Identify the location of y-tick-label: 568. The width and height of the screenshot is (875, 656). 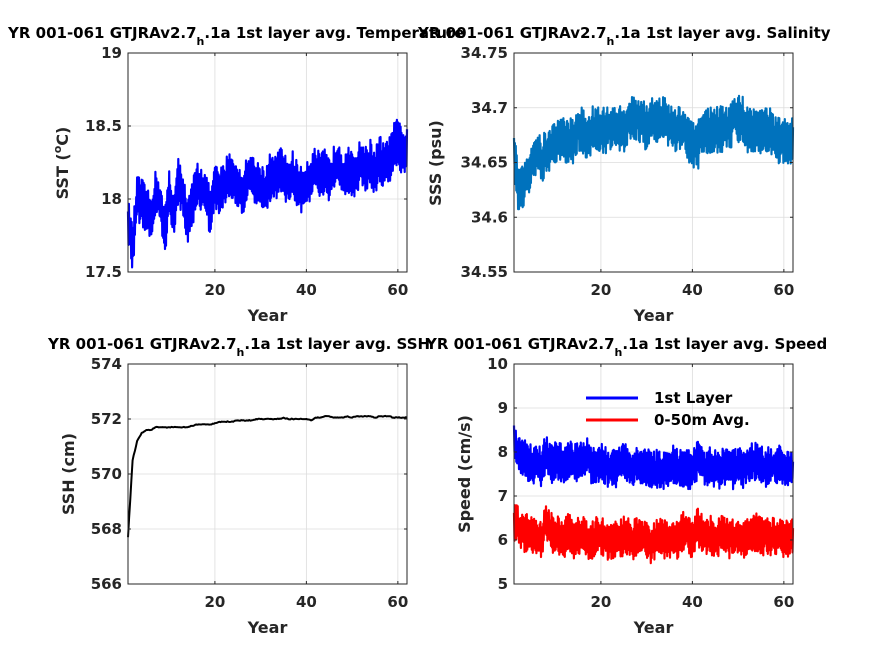
(106, 529).